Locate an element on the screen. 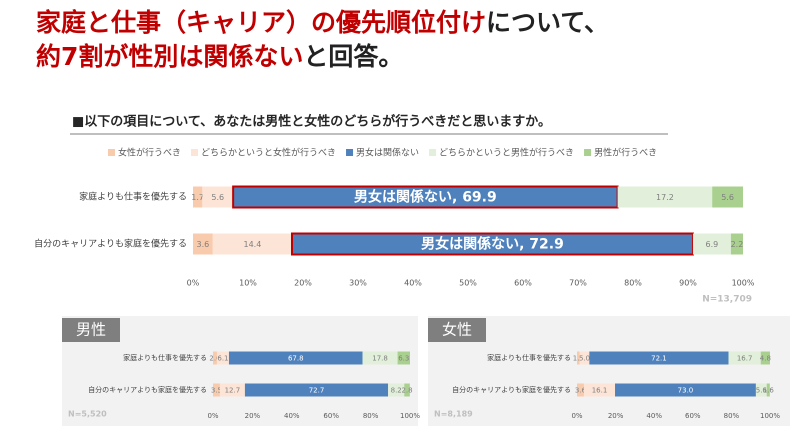  value-label: 8.2 is located at coordinates (396, 391).